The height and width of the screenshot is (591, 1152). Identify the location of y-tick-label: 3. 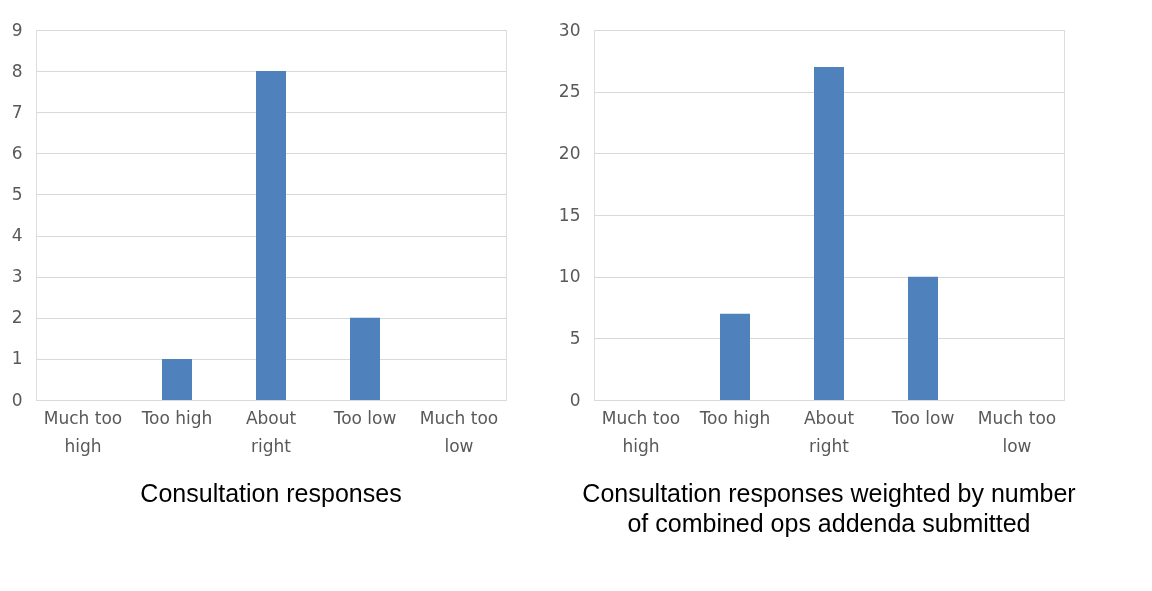
(17, 276).